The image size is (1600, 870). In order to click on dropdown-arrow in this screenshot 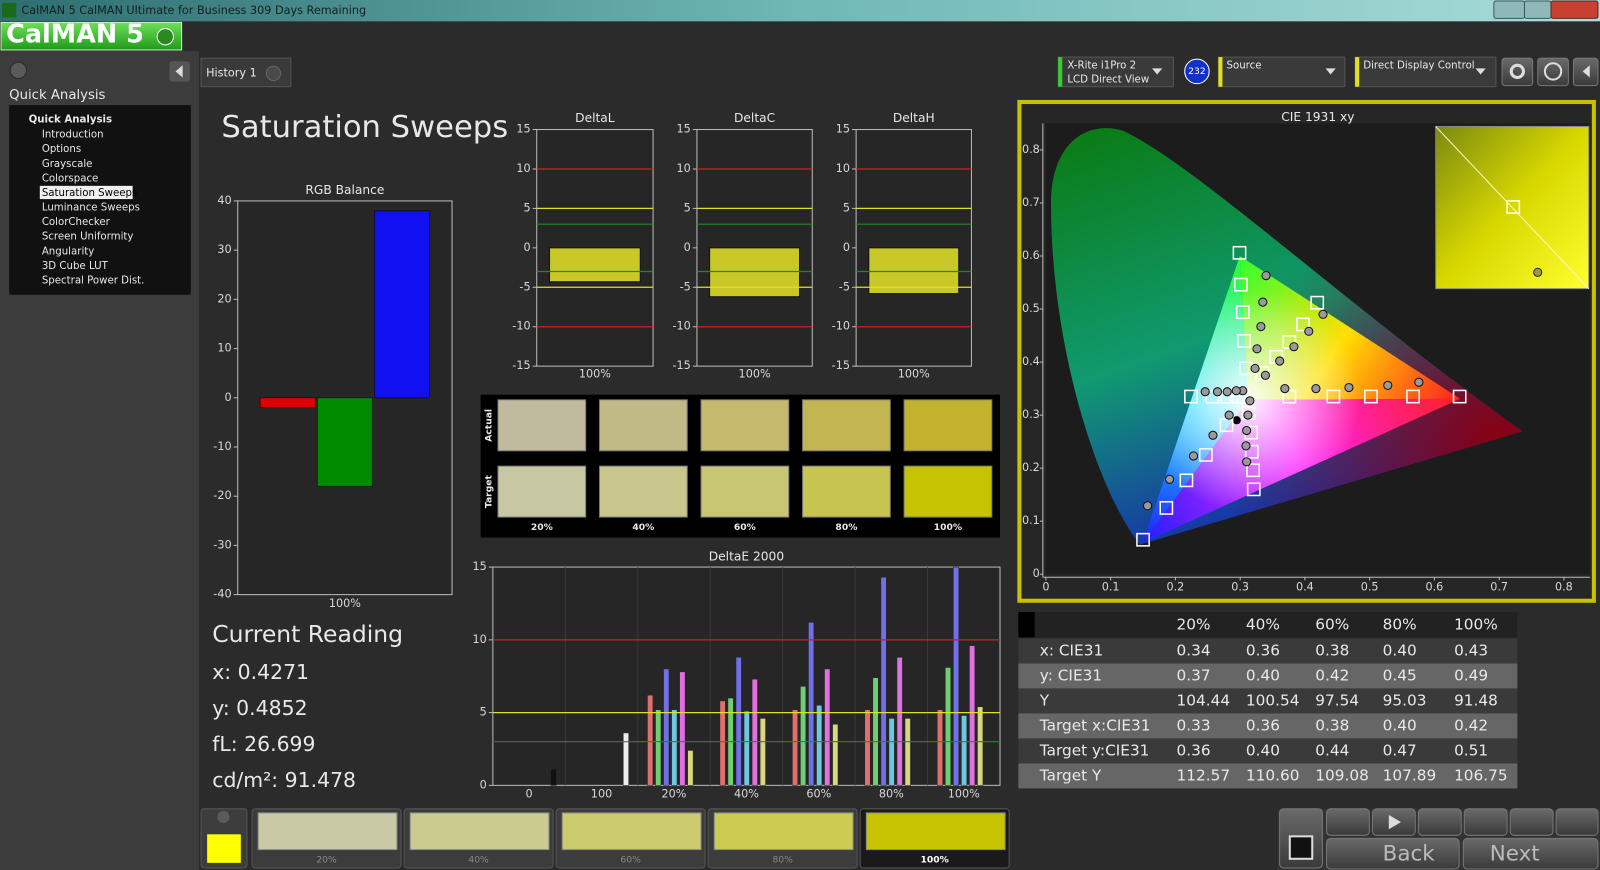, I will do `click(1480, 71)`.